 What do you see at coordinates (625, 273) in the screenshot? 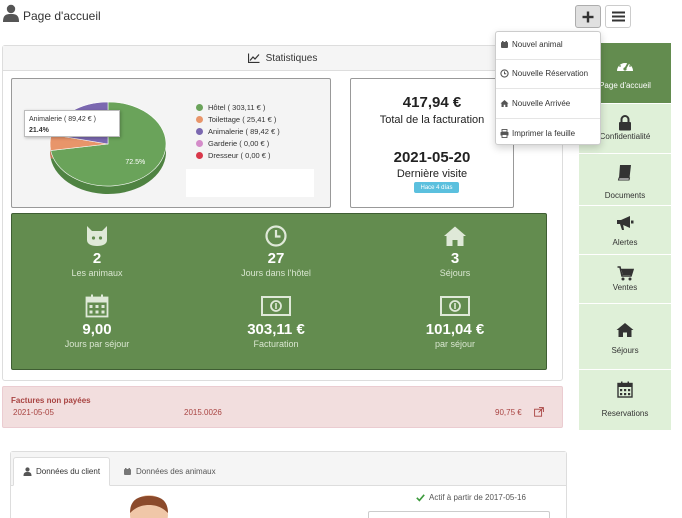
I see `cart-icon` at bounding box center [625, 273].